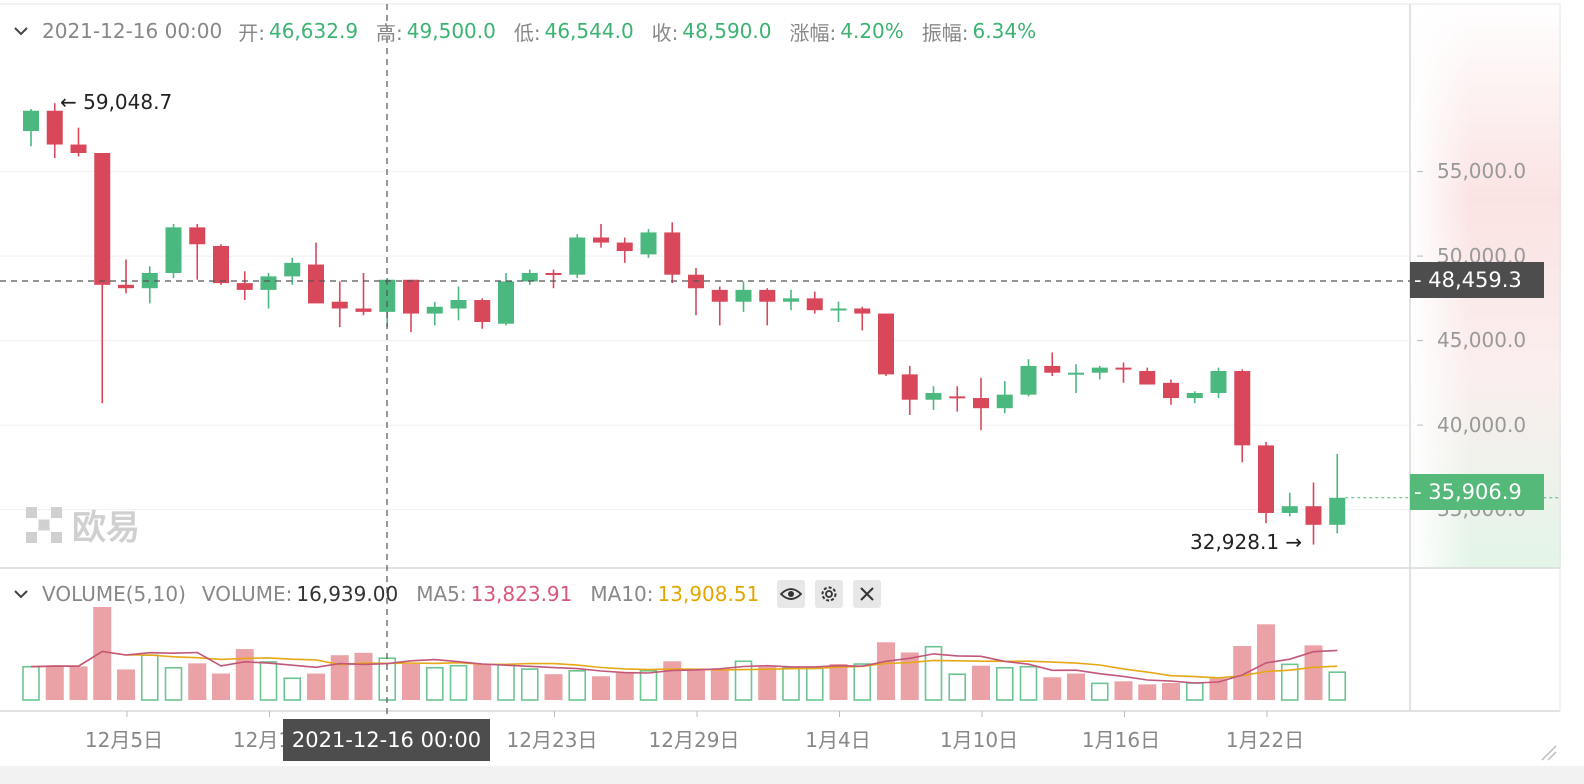 This screenshot has height=784, width=1584. Describe the element at coordinates (694, 740) in the screenshot. I see `x-tick-label: 12月29日` at that location.